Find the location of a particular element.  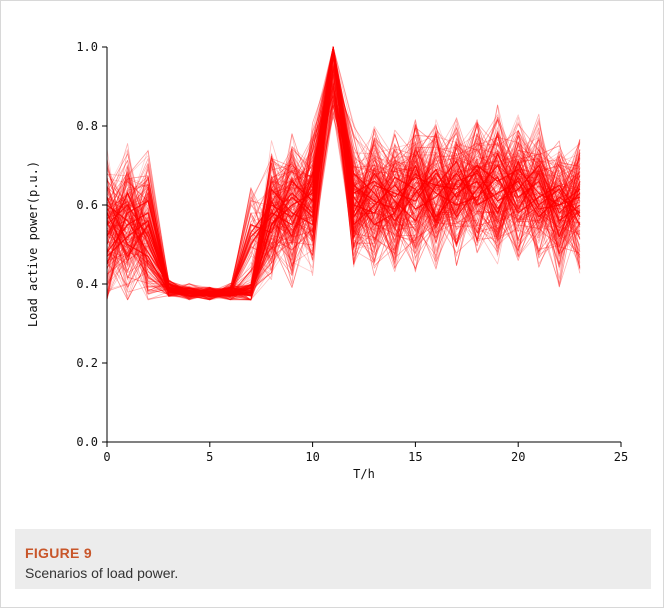

x-tick-label: 25 is located at coordinates (621, 457).